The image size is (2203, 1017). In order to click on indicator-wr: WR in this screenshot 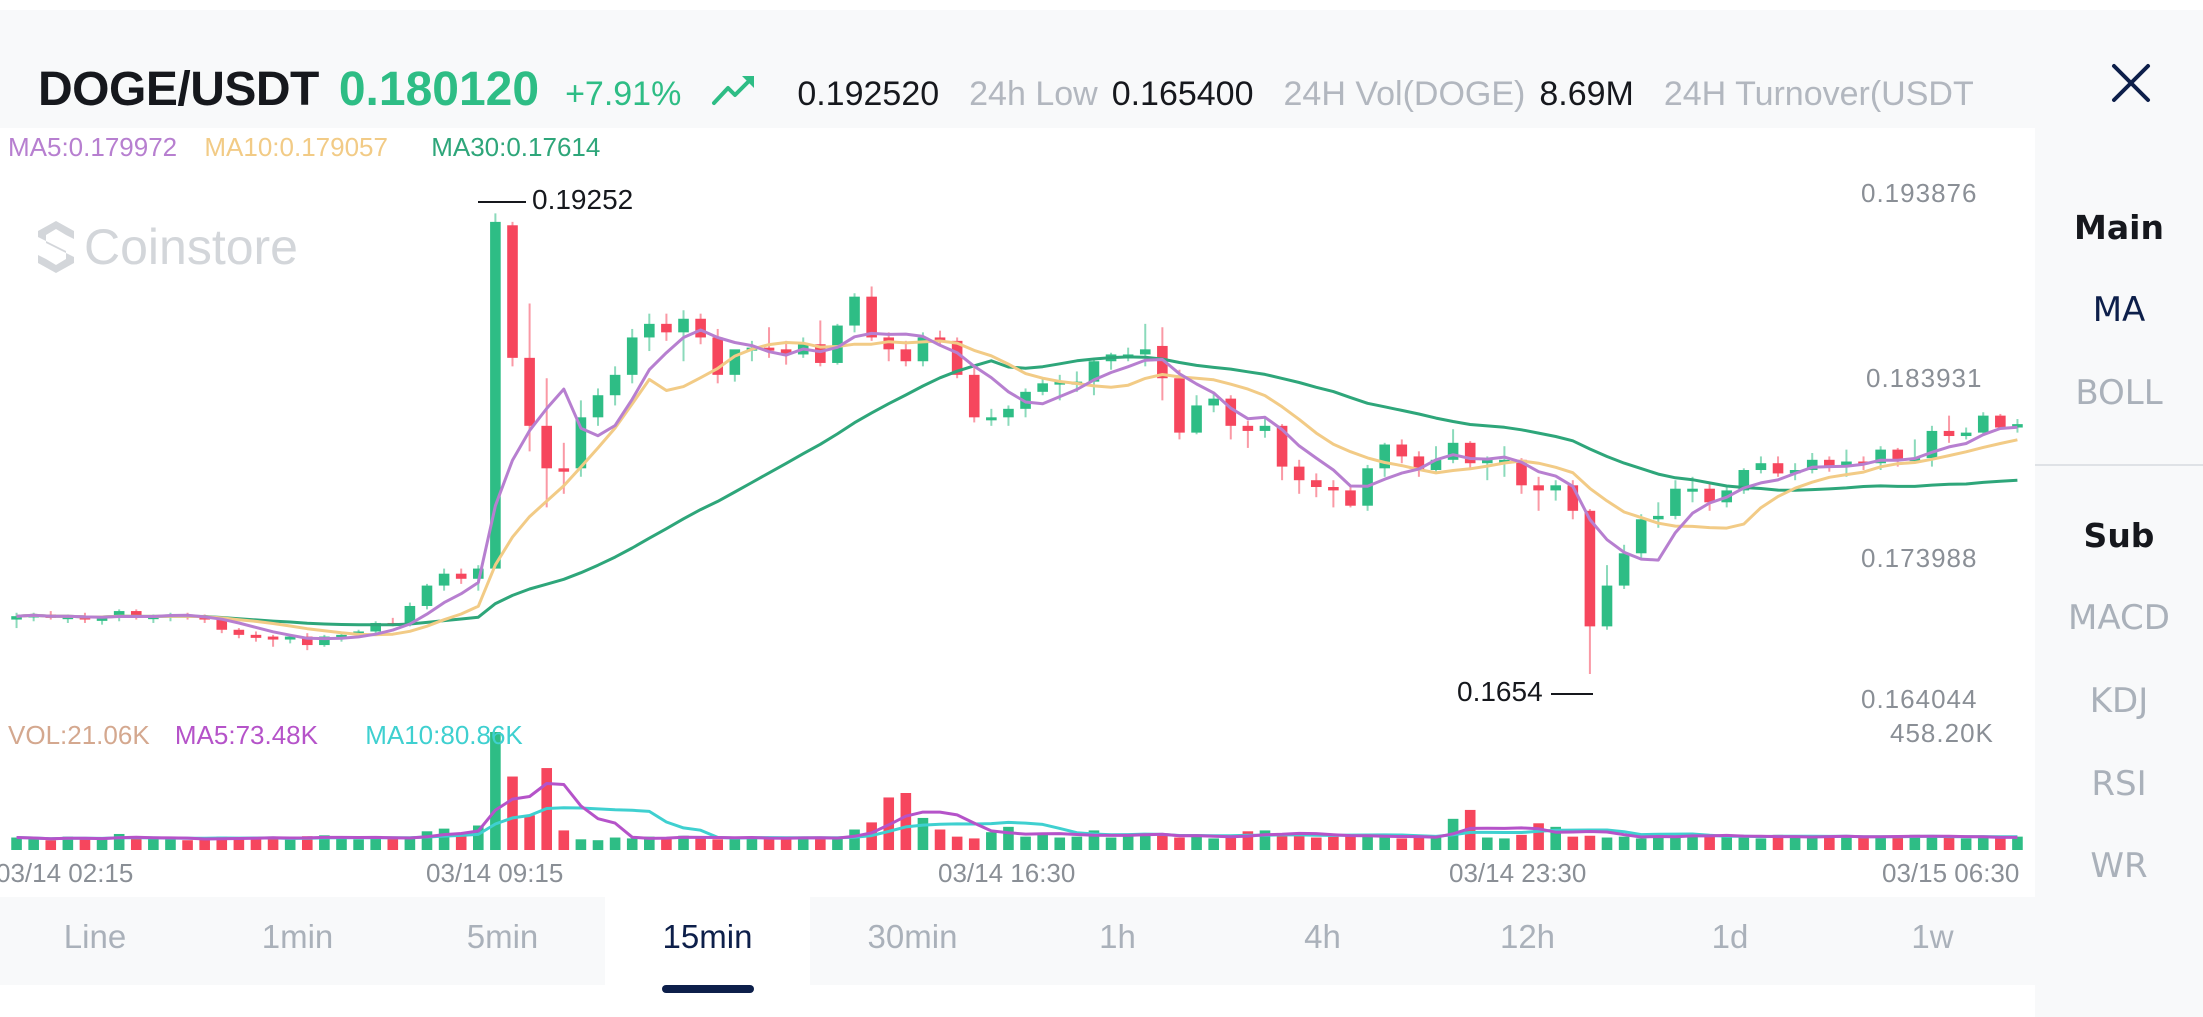, I will do `click(2119, 866)`.